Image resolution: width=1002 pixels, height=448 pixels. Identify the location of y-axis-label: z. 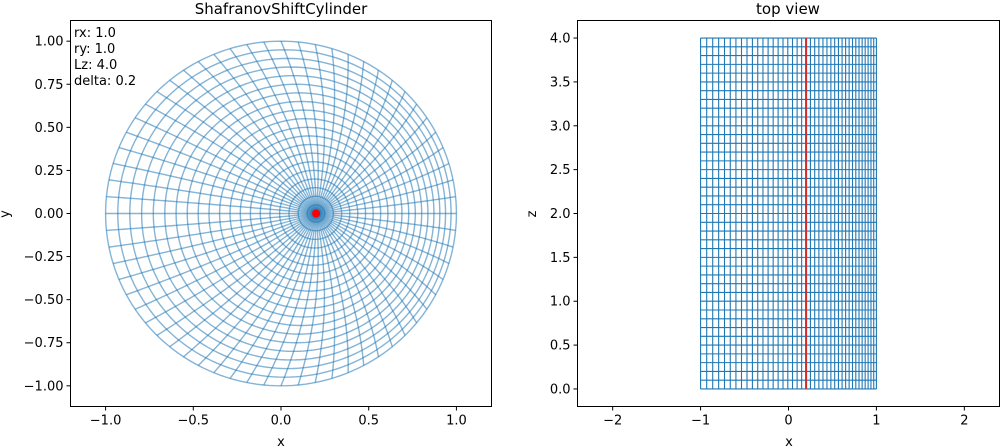
(532, 213).